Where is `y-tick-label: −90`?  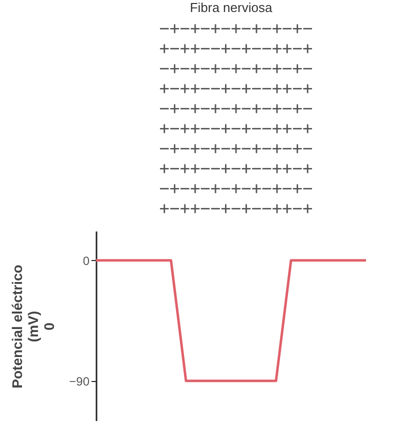
y-tick-label: −90 is located at coordinates (79, 381).